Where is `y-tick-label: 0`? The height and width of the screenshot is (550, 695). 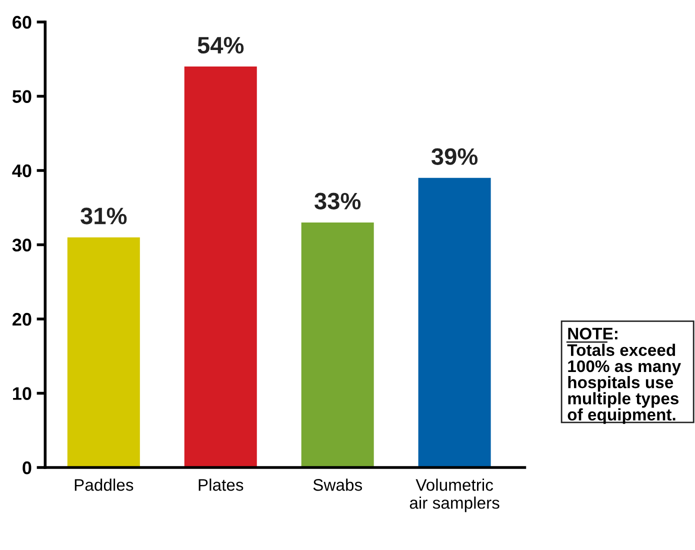 y-tick-label: 0 is located at coordinates (27, 467).